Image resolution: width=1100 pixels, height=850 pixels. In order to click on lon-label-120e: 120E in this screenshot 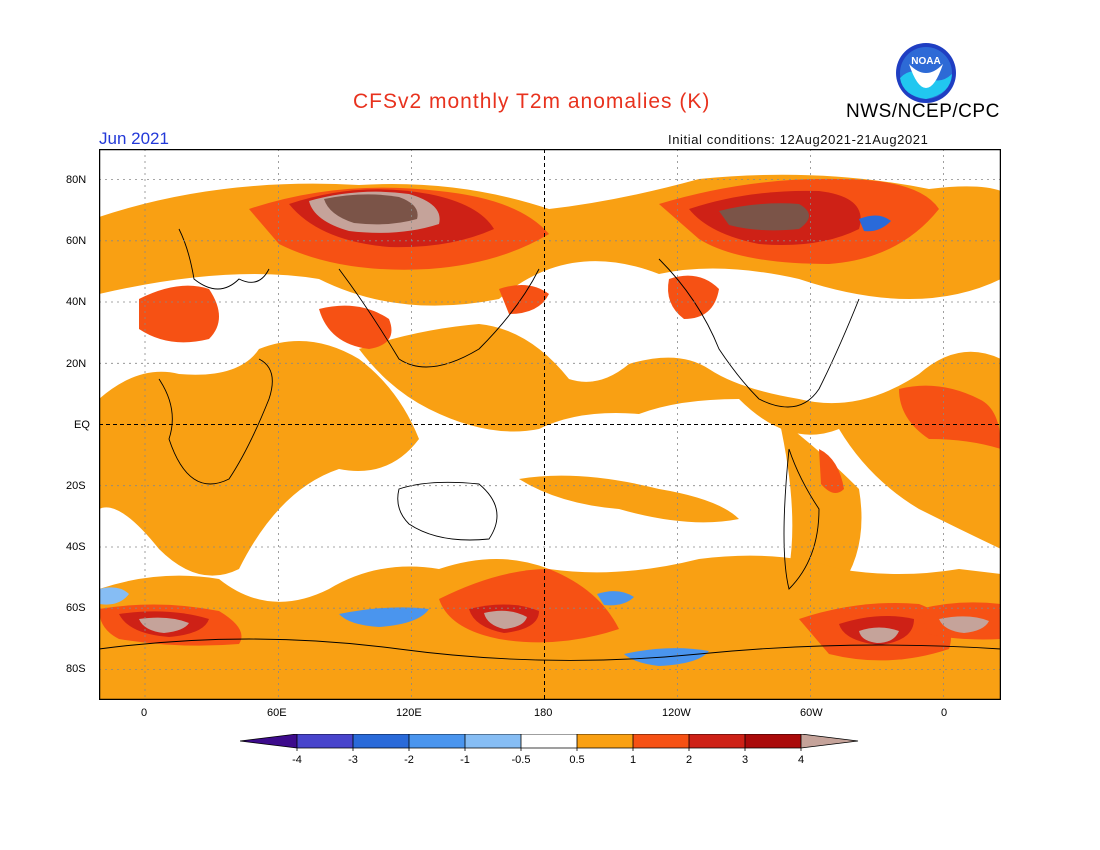, I will do `click(409, 713)`.